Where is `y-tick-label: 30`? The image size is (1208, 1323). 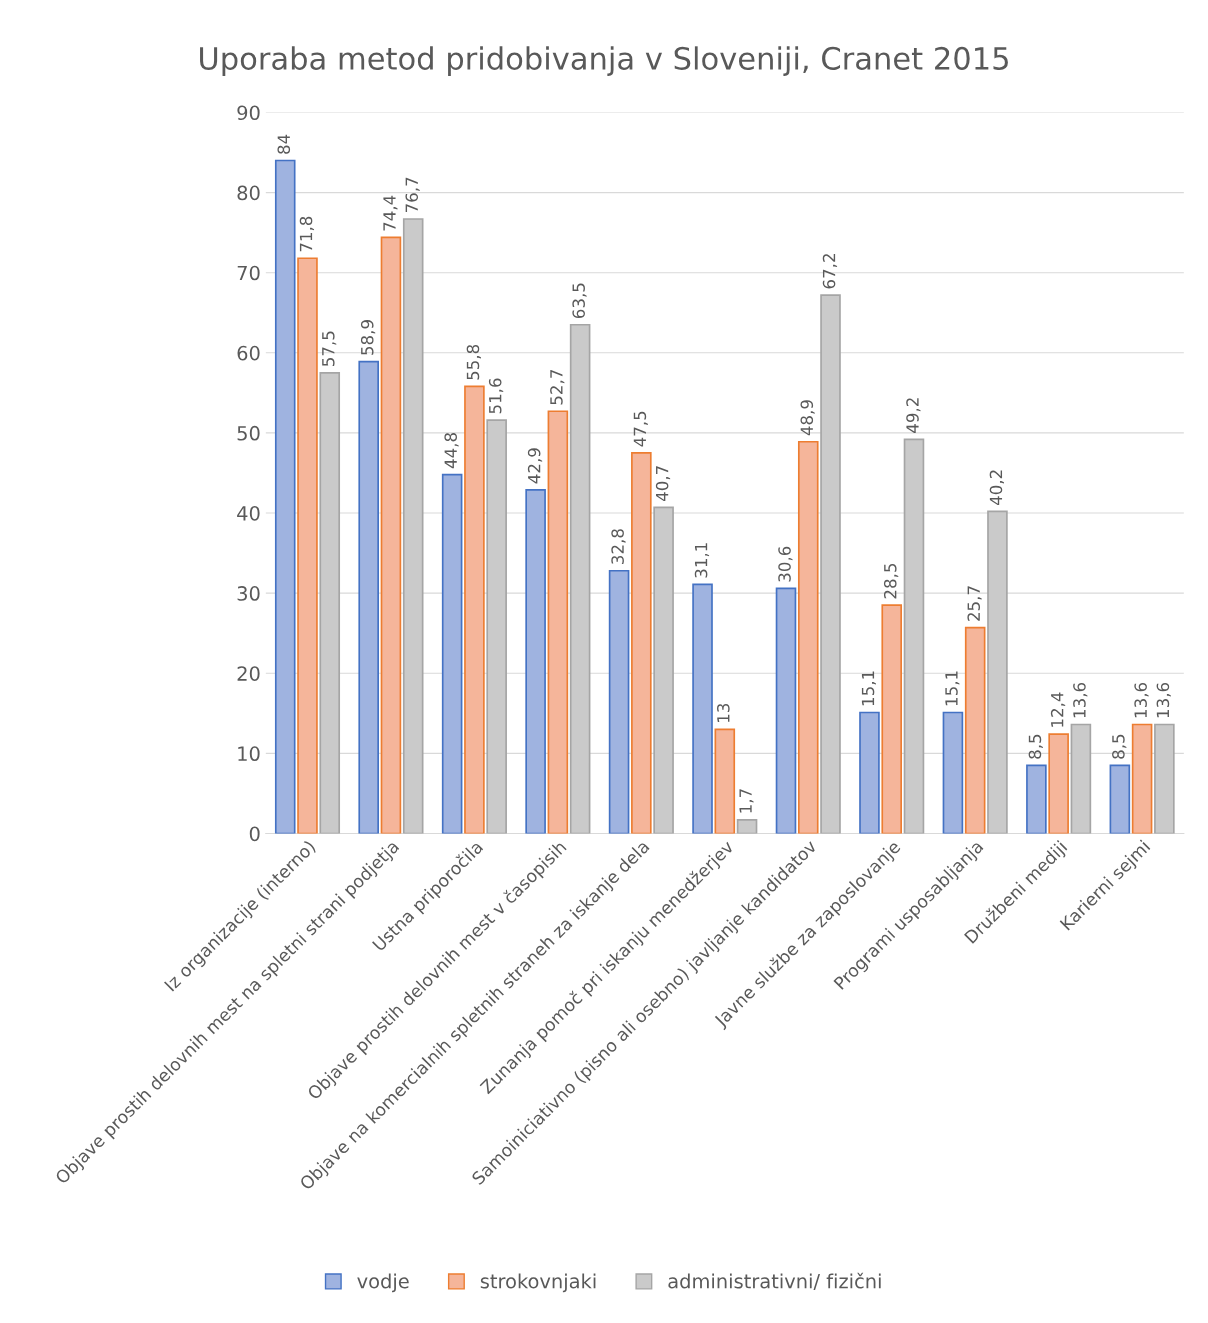 y-tick-label: 30 is located at coordinates (248, 593).